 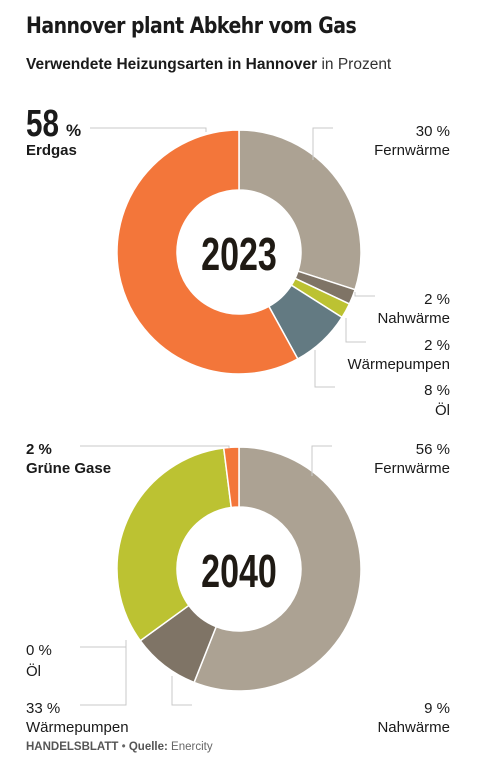 I want to click on unit-label: in Prozent, so click(x=356, y=64).